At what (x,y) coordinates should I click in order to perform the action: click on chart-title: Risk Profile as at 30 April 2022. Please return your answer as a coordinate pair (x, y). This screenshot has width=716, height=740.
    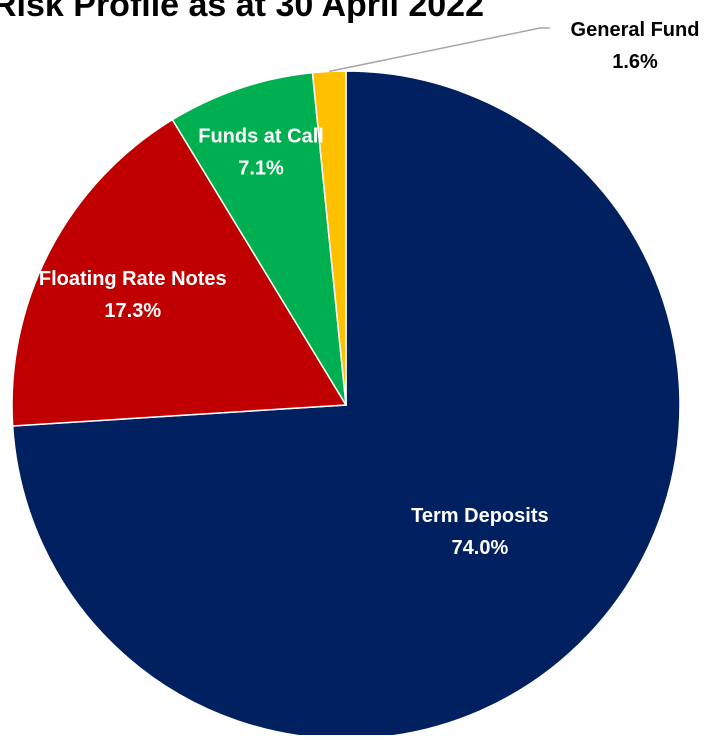
    Looking at the image, I should click on (242, 12).